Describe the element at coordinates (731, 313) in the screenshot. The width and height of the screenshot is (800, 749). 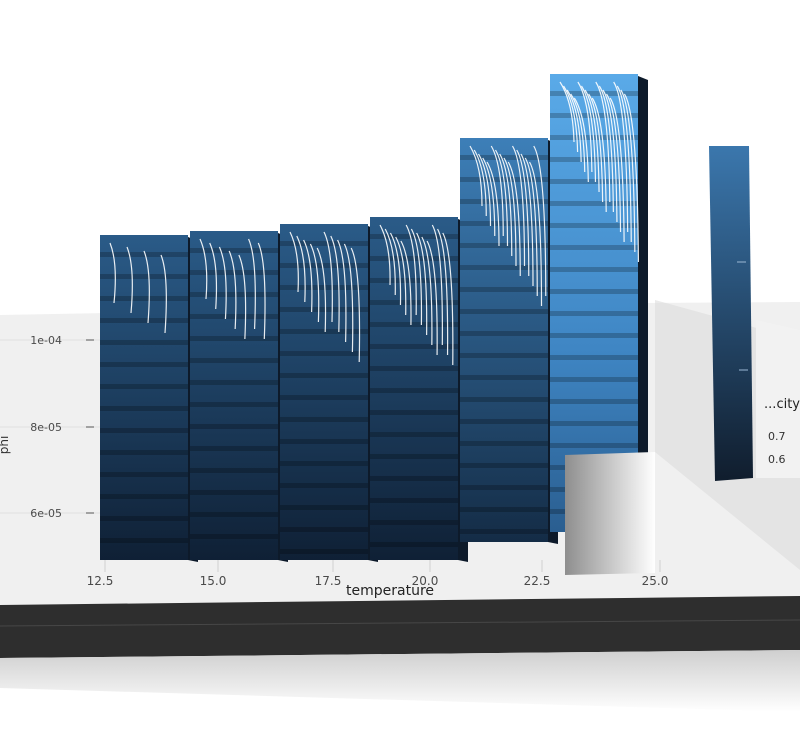
I see `legend-colorbar` at that location.